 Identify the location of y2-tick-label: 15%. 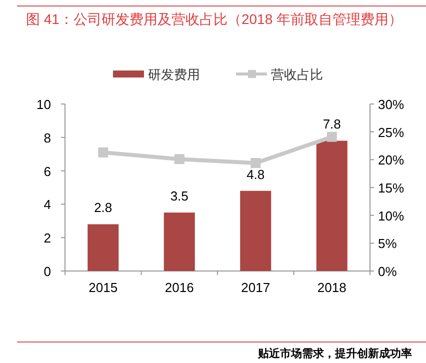
(391, 188).